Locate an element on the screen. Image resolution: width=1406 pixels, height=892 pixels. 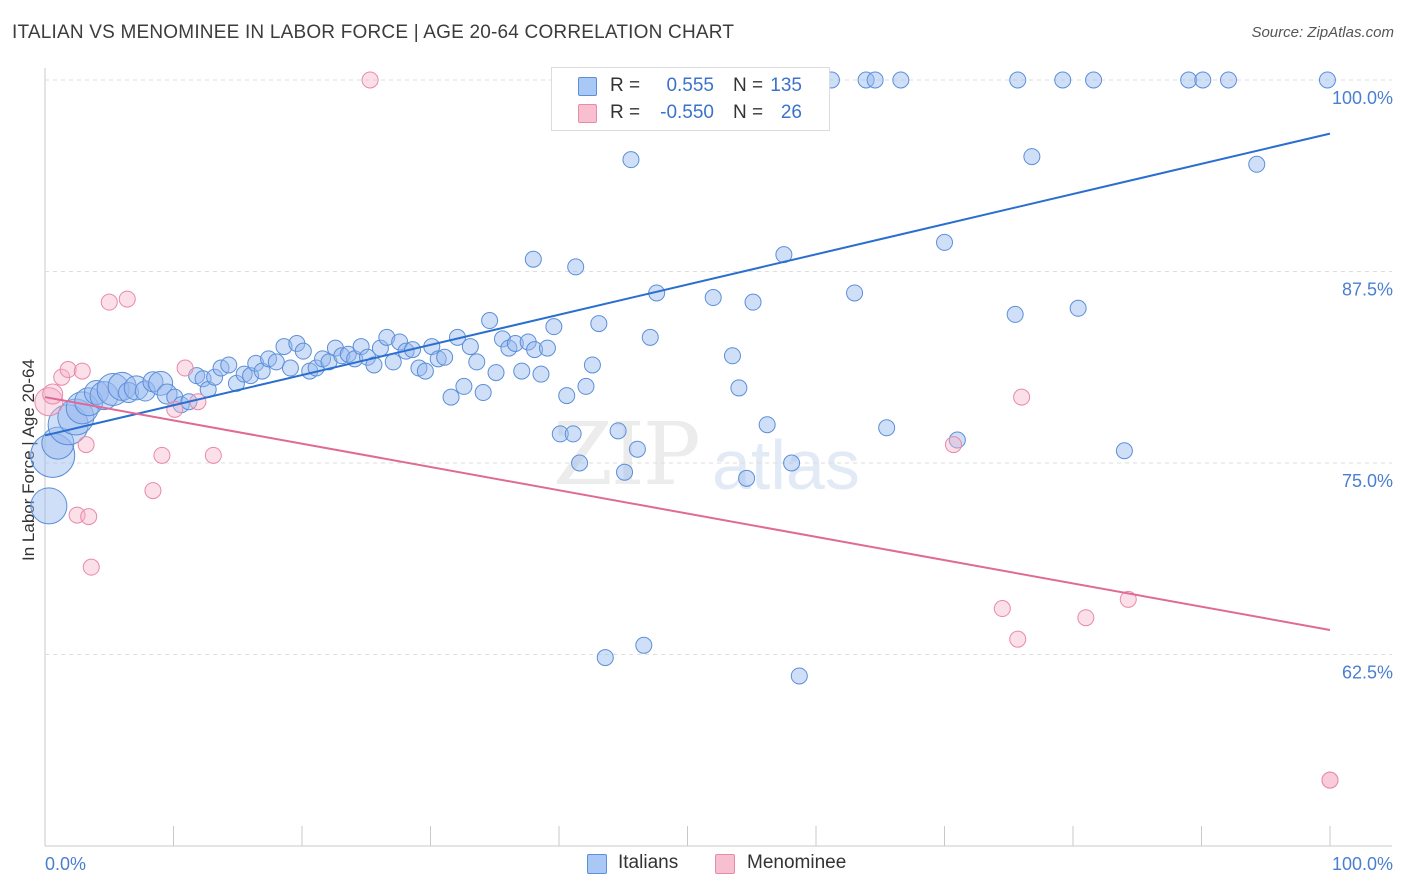
legend-swatch-menominee is located at coordinates (587, 113).